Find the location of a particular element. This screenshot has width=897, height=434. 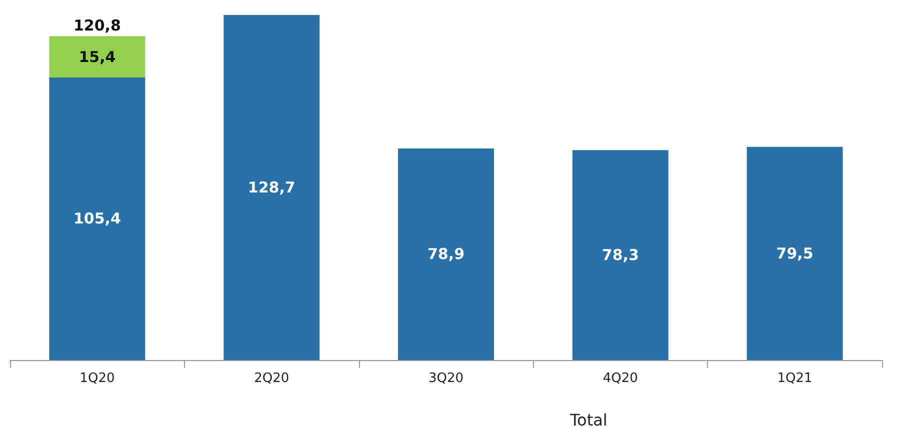

data-label: 78,9 is located at coordinates (446, 254).